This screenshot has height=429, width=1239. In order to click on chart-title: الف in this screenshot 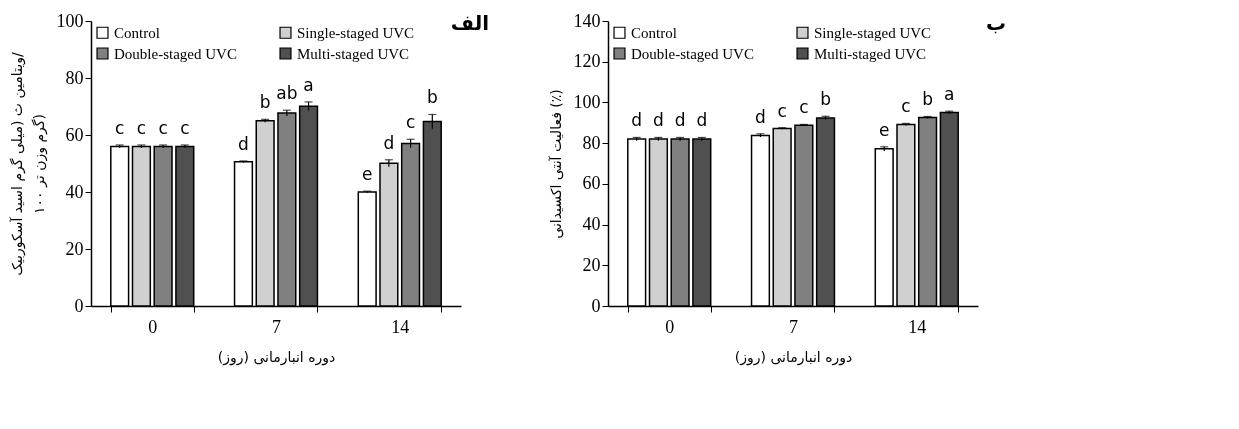, I will do `click(469, 23)`.